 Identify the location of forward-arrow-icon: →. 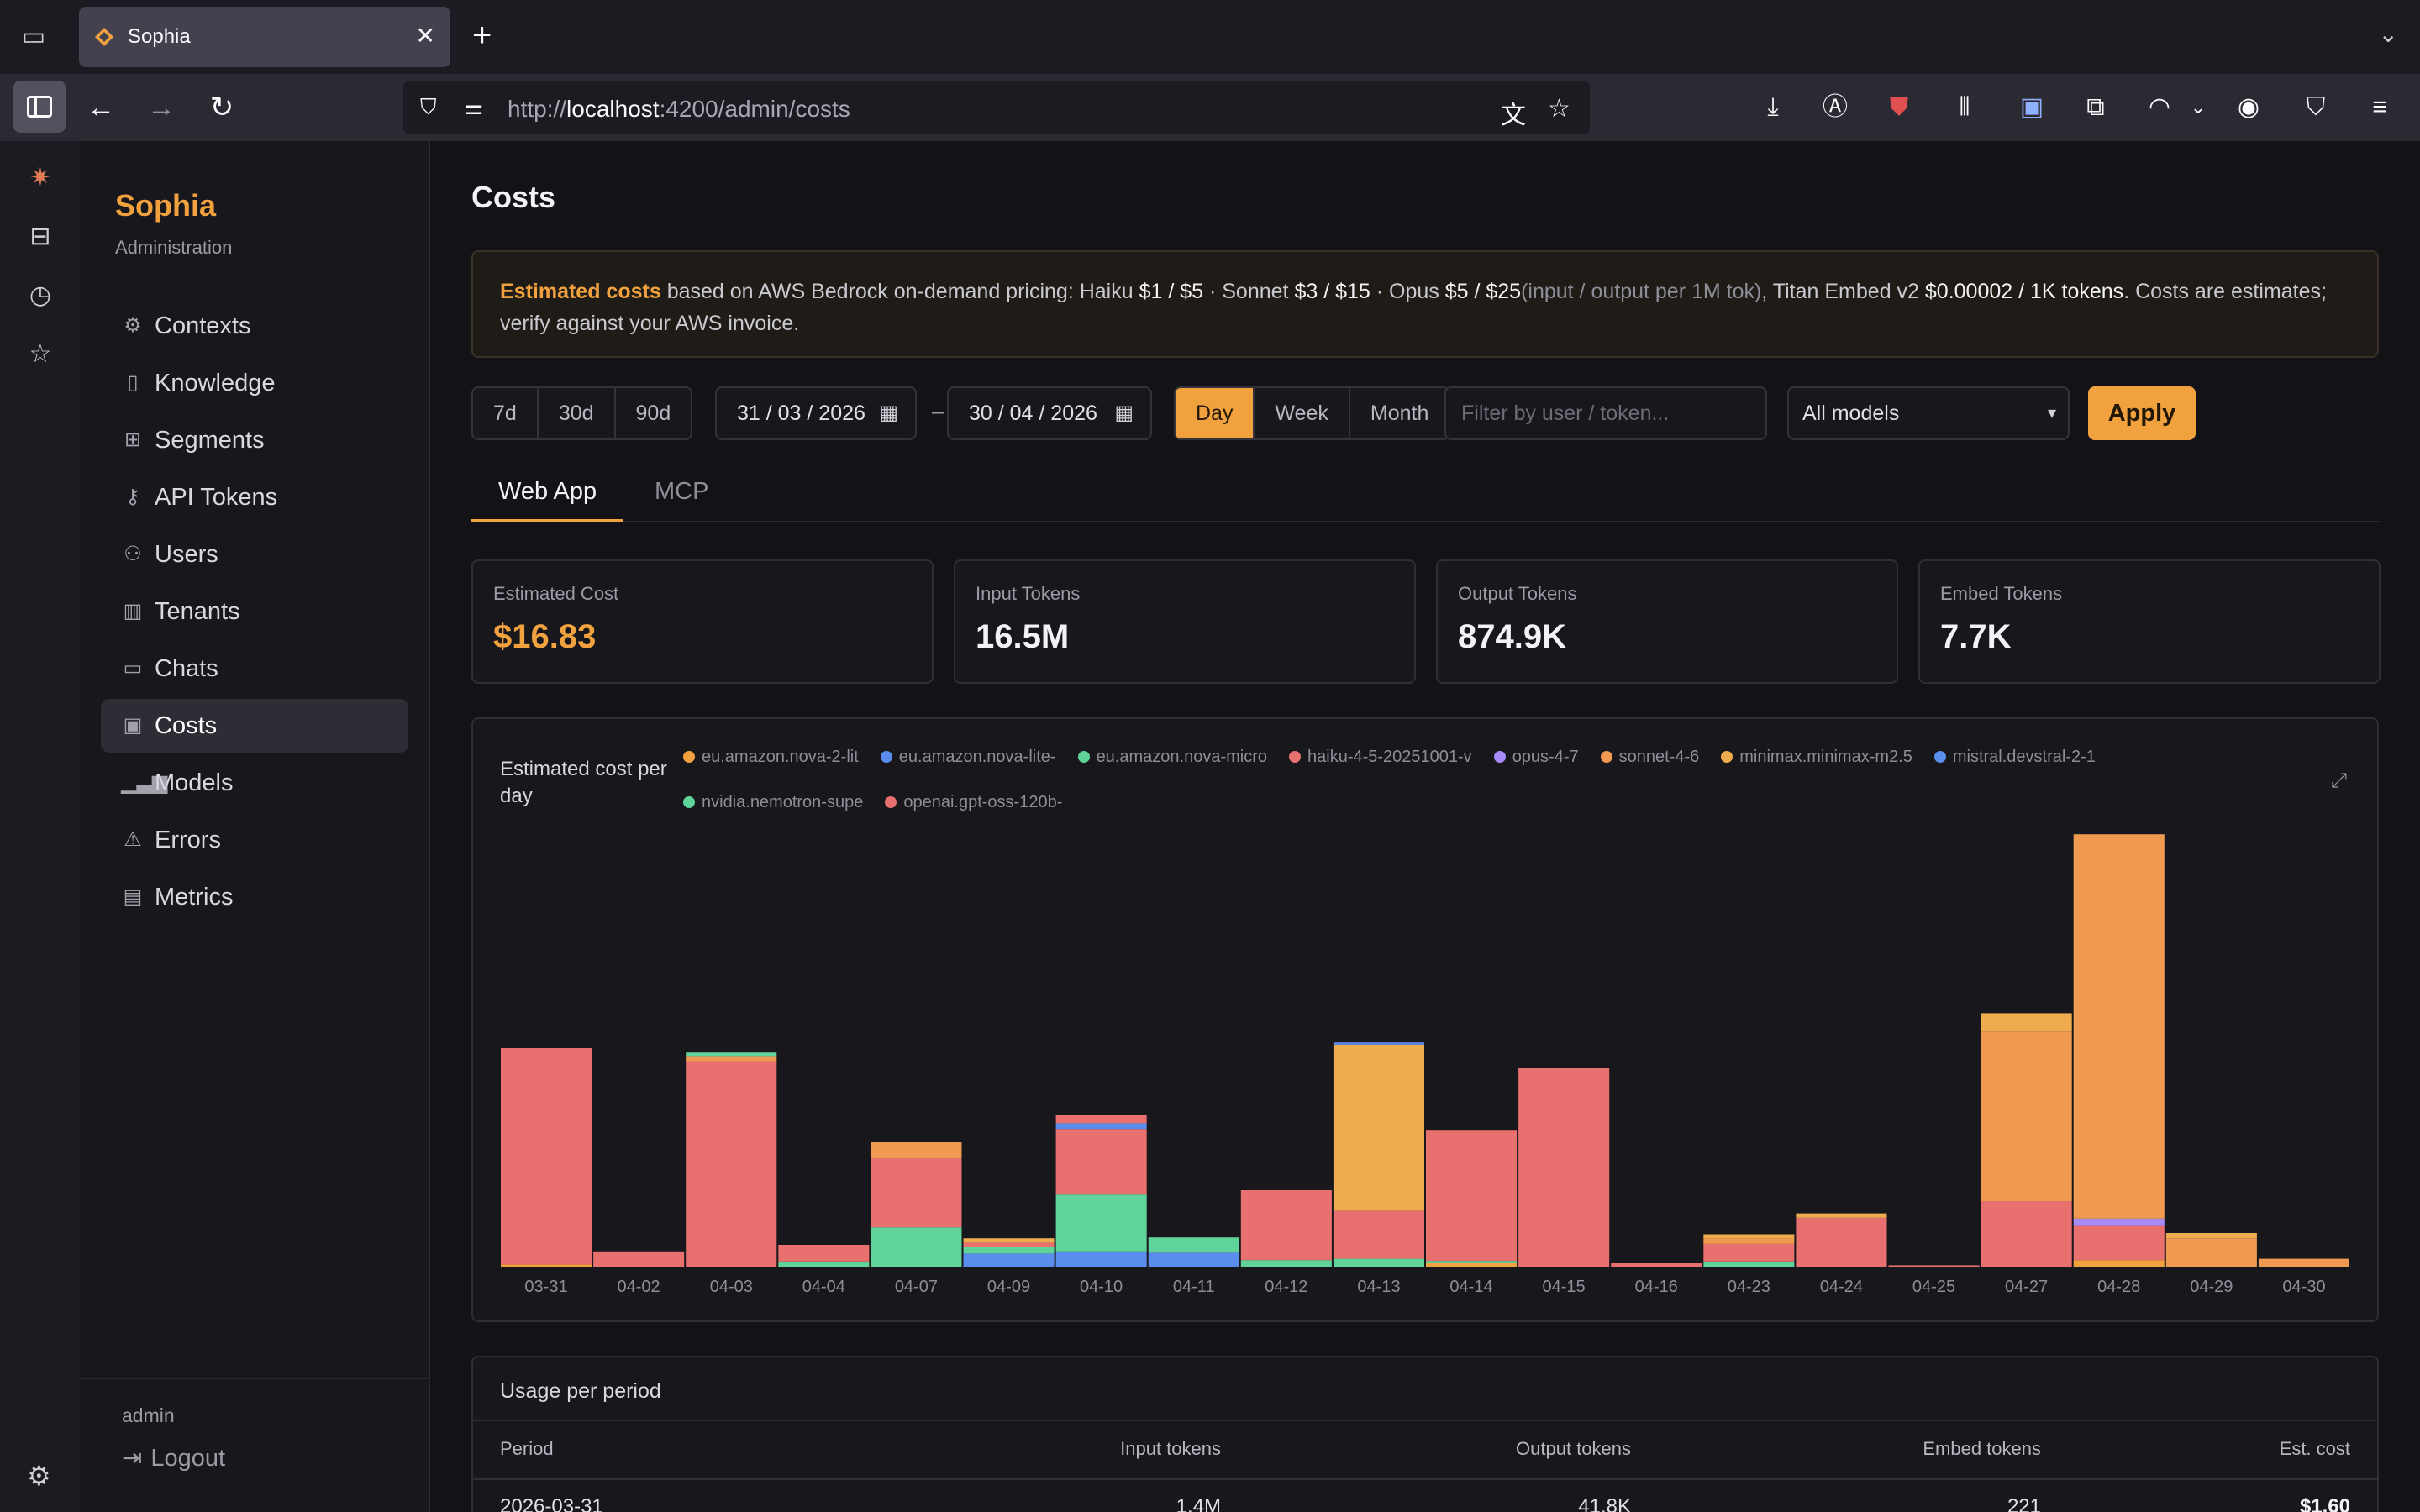
(161, 107).